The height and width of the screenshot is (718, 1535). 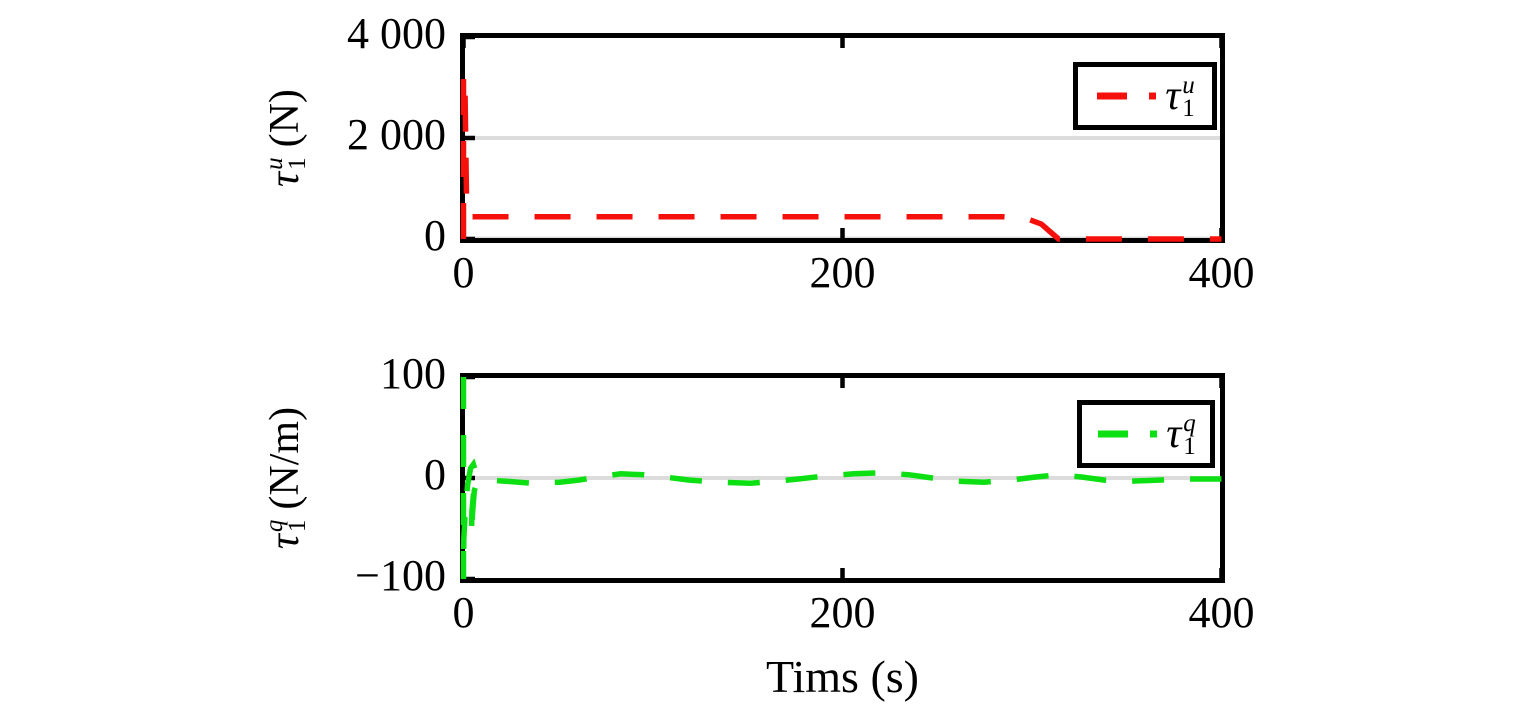 What do you see at coordinates (1188, 85) in the screenshot?
I see `tau-superscript: u` at bounding box center [1188, 85].